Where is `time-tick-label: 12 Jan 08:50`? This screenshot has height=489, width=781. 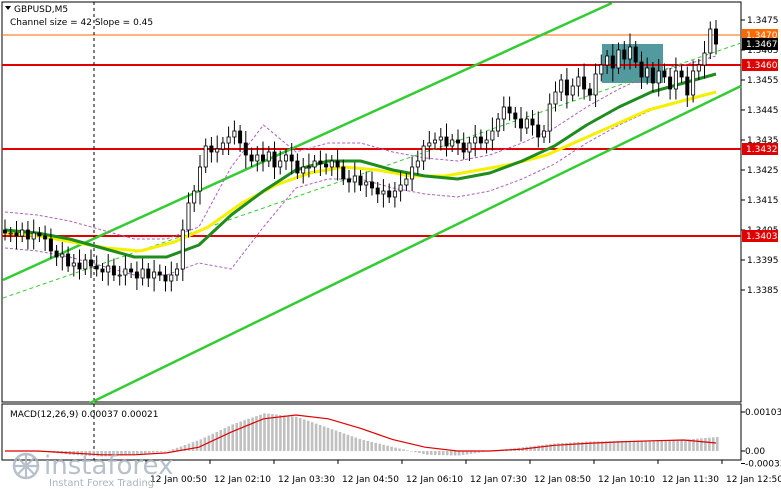
time-tick-label: 12 Jan 08:50 is located at coordinates (562, 480).